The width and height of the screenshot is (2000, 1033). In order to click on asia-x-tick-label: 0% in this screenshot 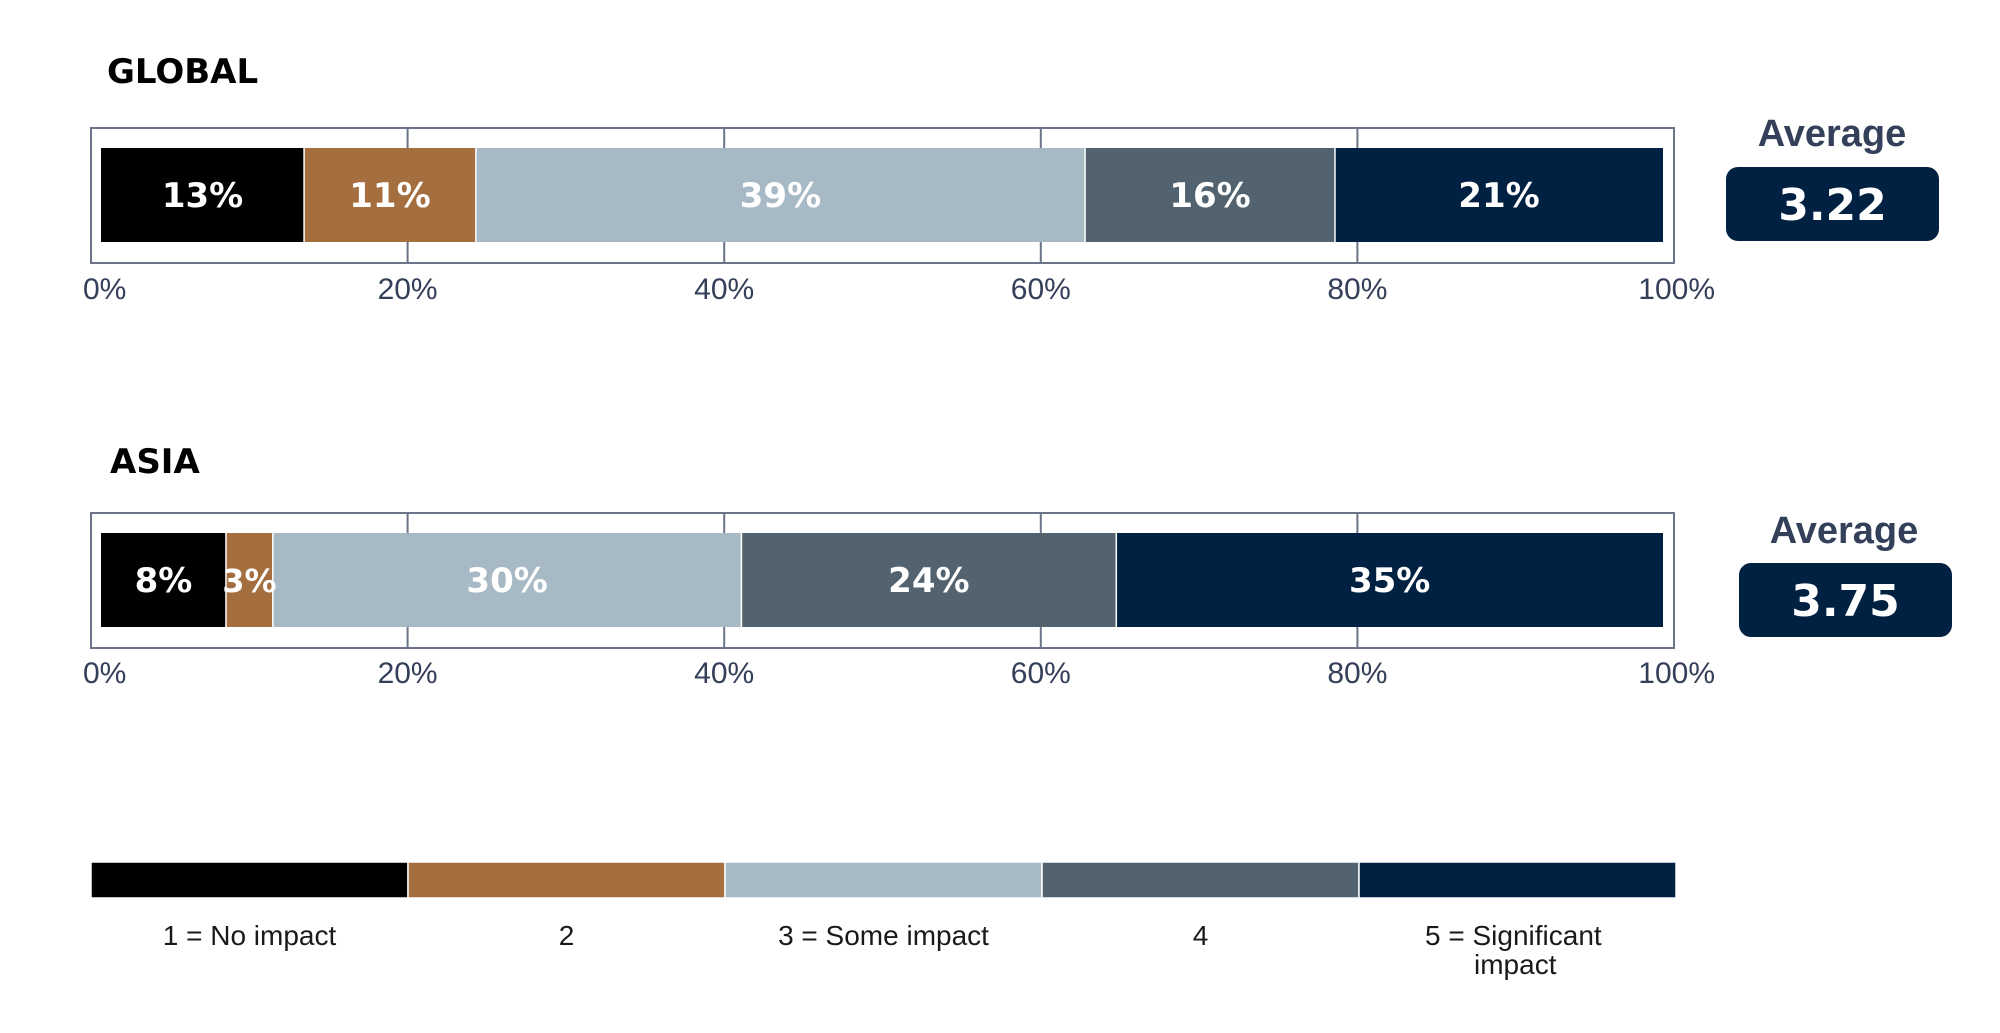, I will do `click(104, 673)`.